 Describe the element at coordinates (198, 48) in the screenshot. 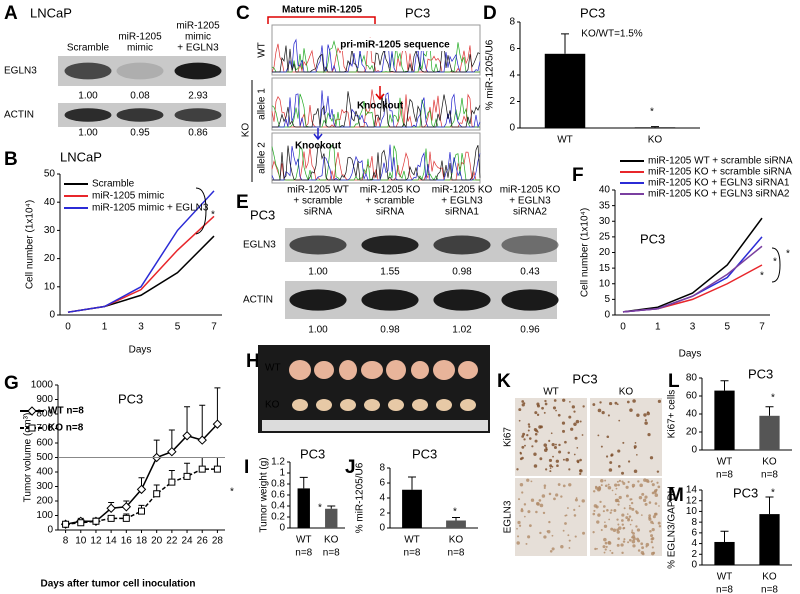

I see `column-label: + EGLN3` at that location.